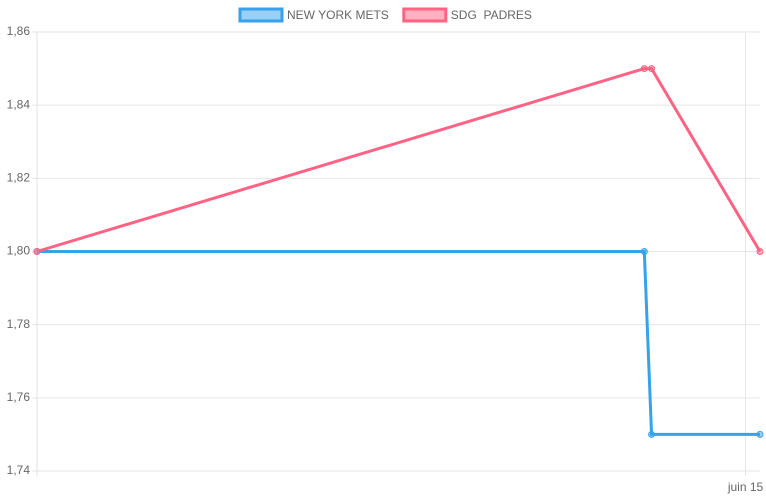  I want to click on y-tick-label: 1,84, so click(19, 104).